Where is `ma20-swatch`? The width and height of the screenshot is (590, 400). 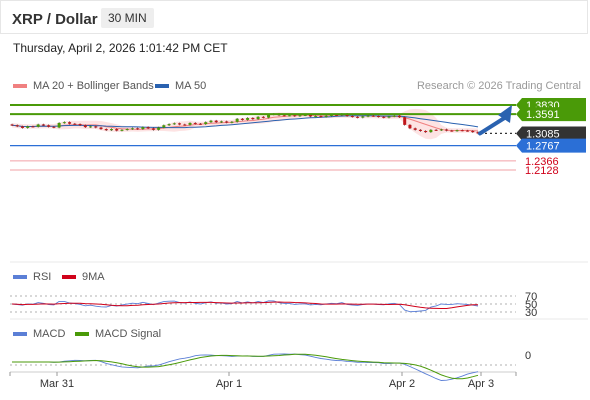 ma20-swatch is located at coordinates (20, 86).